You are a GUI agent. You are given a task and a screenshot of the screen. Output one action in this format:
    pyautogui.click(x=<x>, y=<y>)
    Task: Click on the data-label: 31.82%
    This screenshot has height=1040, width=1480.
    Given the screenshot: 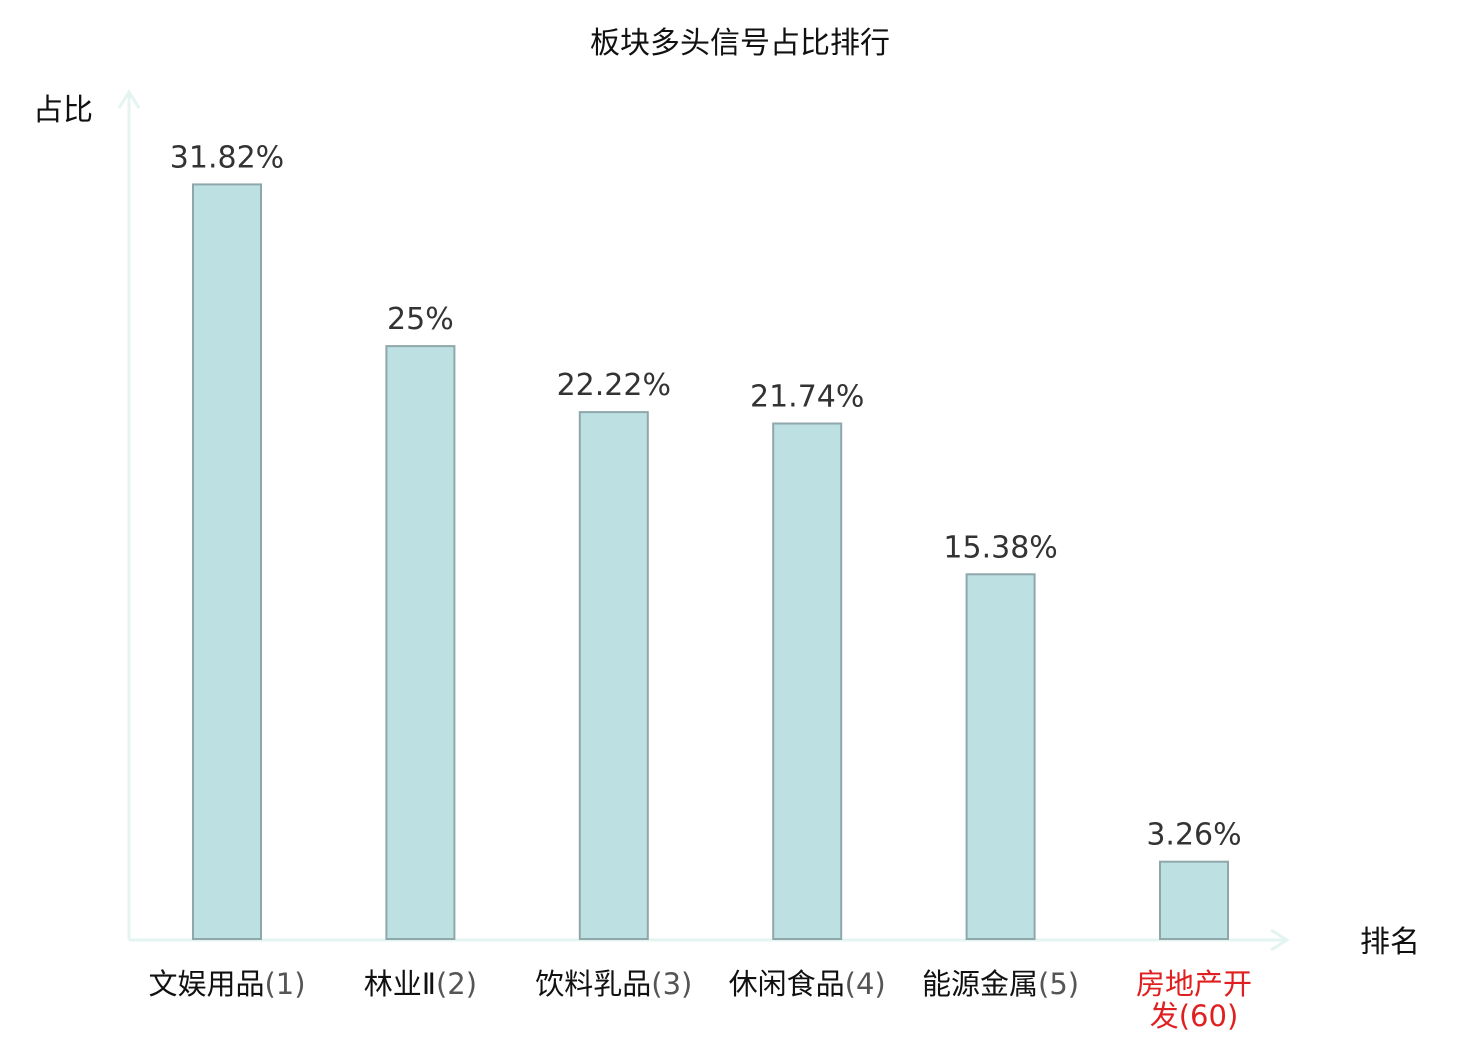 What is the action you would take?
    pyautogui.click(x=227, y=157)
    